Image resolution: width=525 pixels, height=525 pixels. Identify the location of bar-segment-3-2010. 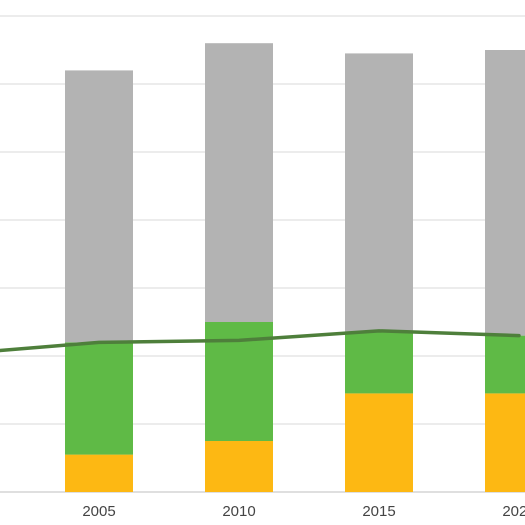
(239, 182).